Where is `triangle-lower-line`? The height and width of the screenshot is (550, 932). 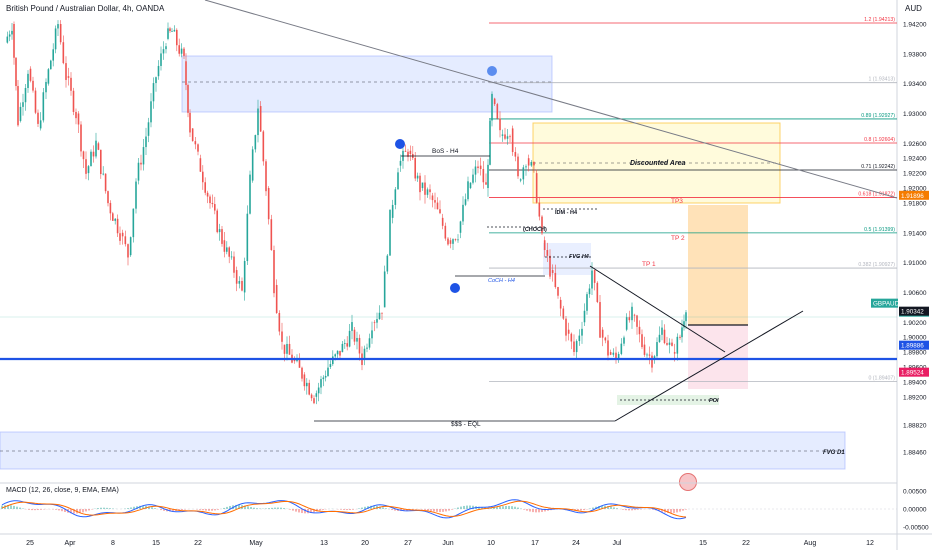 triangle-lower-line is located at coordinates (709, 366).